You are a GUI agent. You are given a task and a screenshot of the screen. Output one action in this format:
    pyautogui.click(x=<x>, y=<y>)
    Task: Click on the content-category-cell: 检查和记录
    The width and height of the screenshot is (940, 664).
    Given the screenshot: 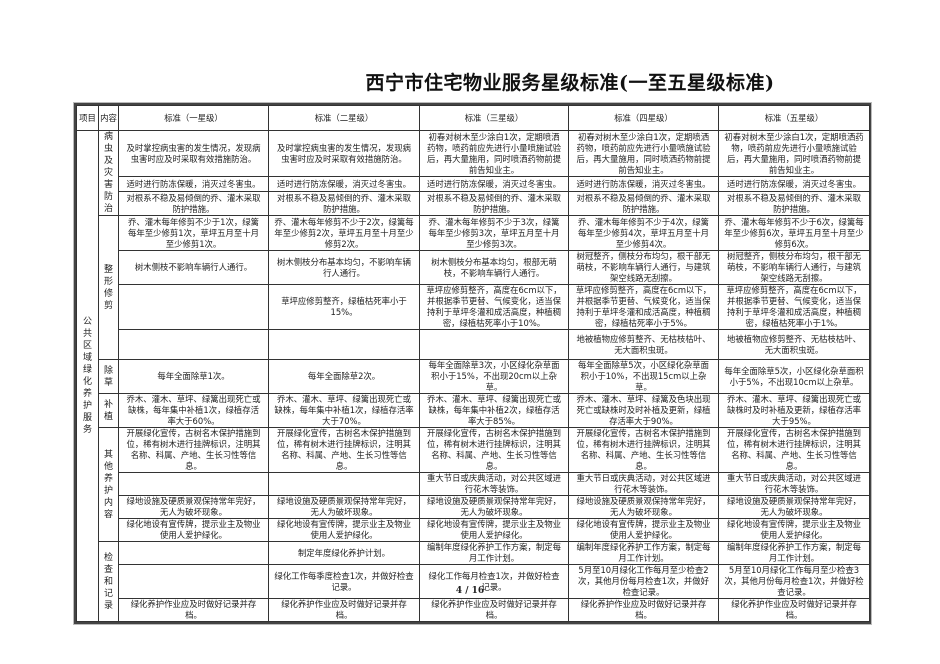 What is the action you would take?
    pyautogui.click(x=108, y=581)
    